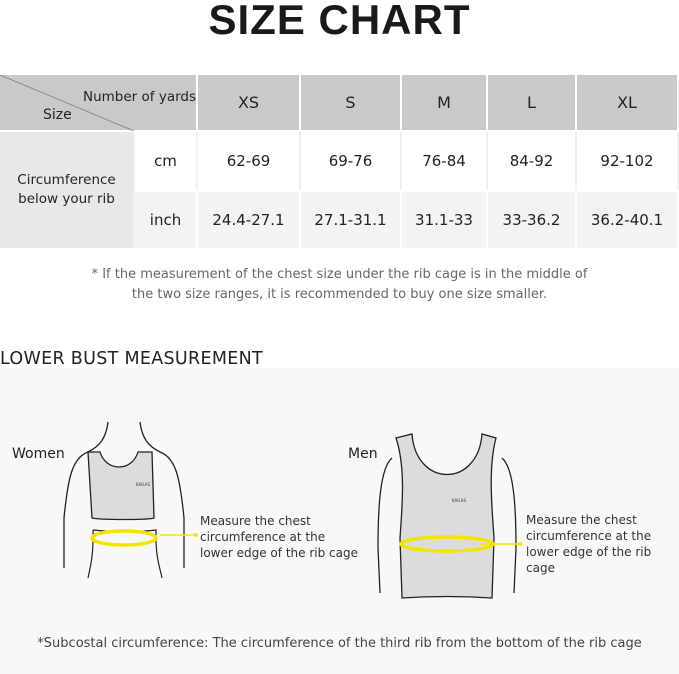 This screenshot has height=674, width=679. I want to click on value-cell: 92-102, so click(627, 161).